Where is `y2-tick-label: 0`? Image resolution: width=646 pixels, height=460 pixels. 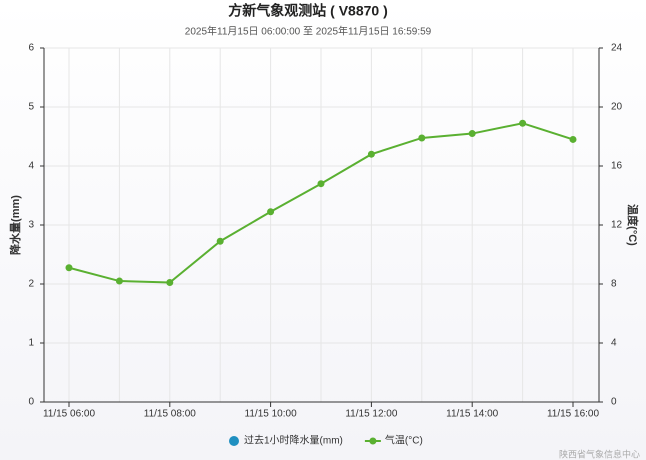
y2-tick-label: 0 is located at coordinates (614, 402).